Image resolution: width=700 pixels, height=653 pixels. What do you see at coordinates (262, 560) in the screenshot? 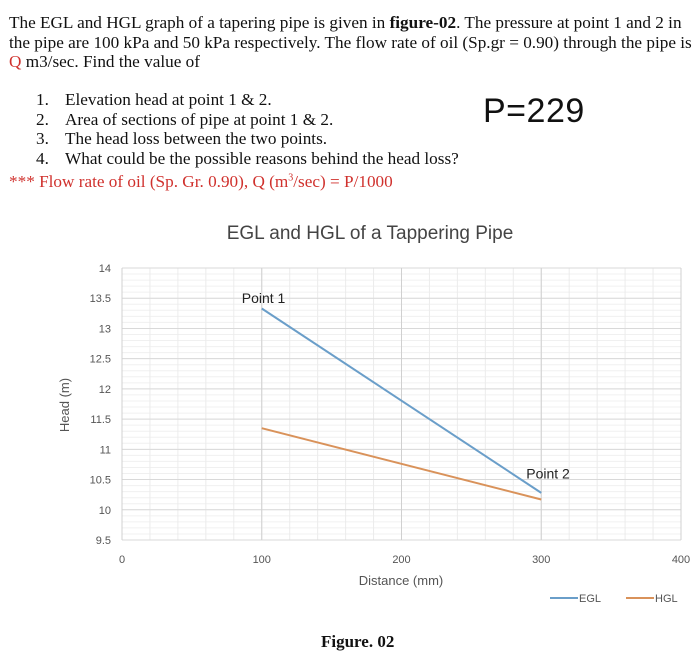
I see `x-tick-label: 100` at bounding box center [262, 560].